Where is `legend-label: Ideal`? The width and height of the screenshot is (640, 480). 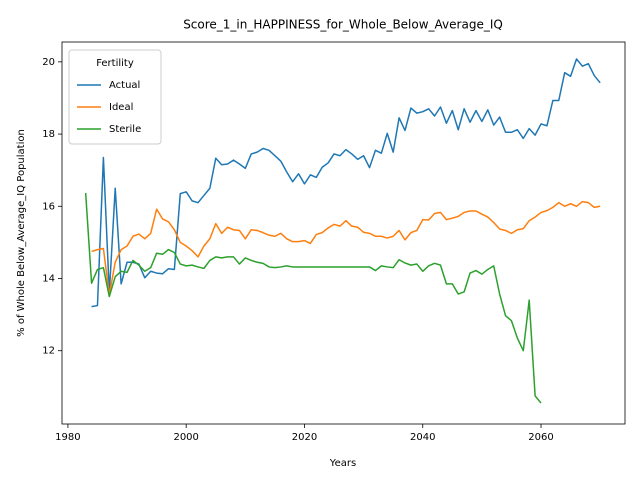 legend-label: Ideal is located at coordinates (121, 107).